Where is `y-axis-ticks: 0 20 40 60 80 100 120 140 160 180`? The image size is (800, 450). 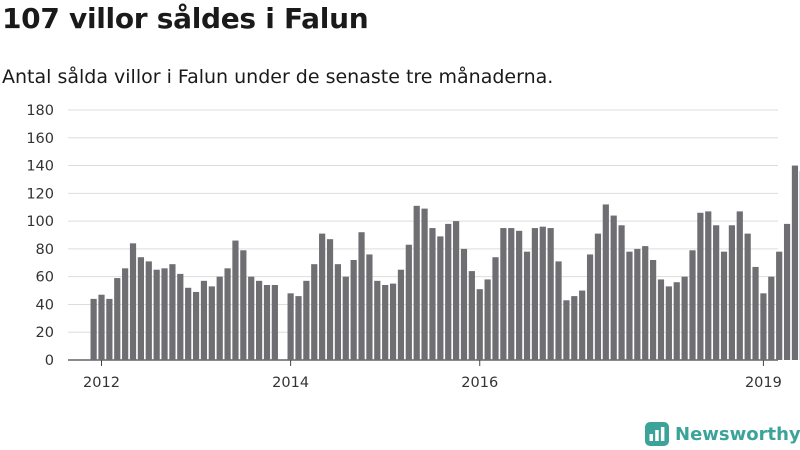 y-axis-ticks: 0 20 40 60 80 100 120 140 160 180 is located at coordinates (40, 236).